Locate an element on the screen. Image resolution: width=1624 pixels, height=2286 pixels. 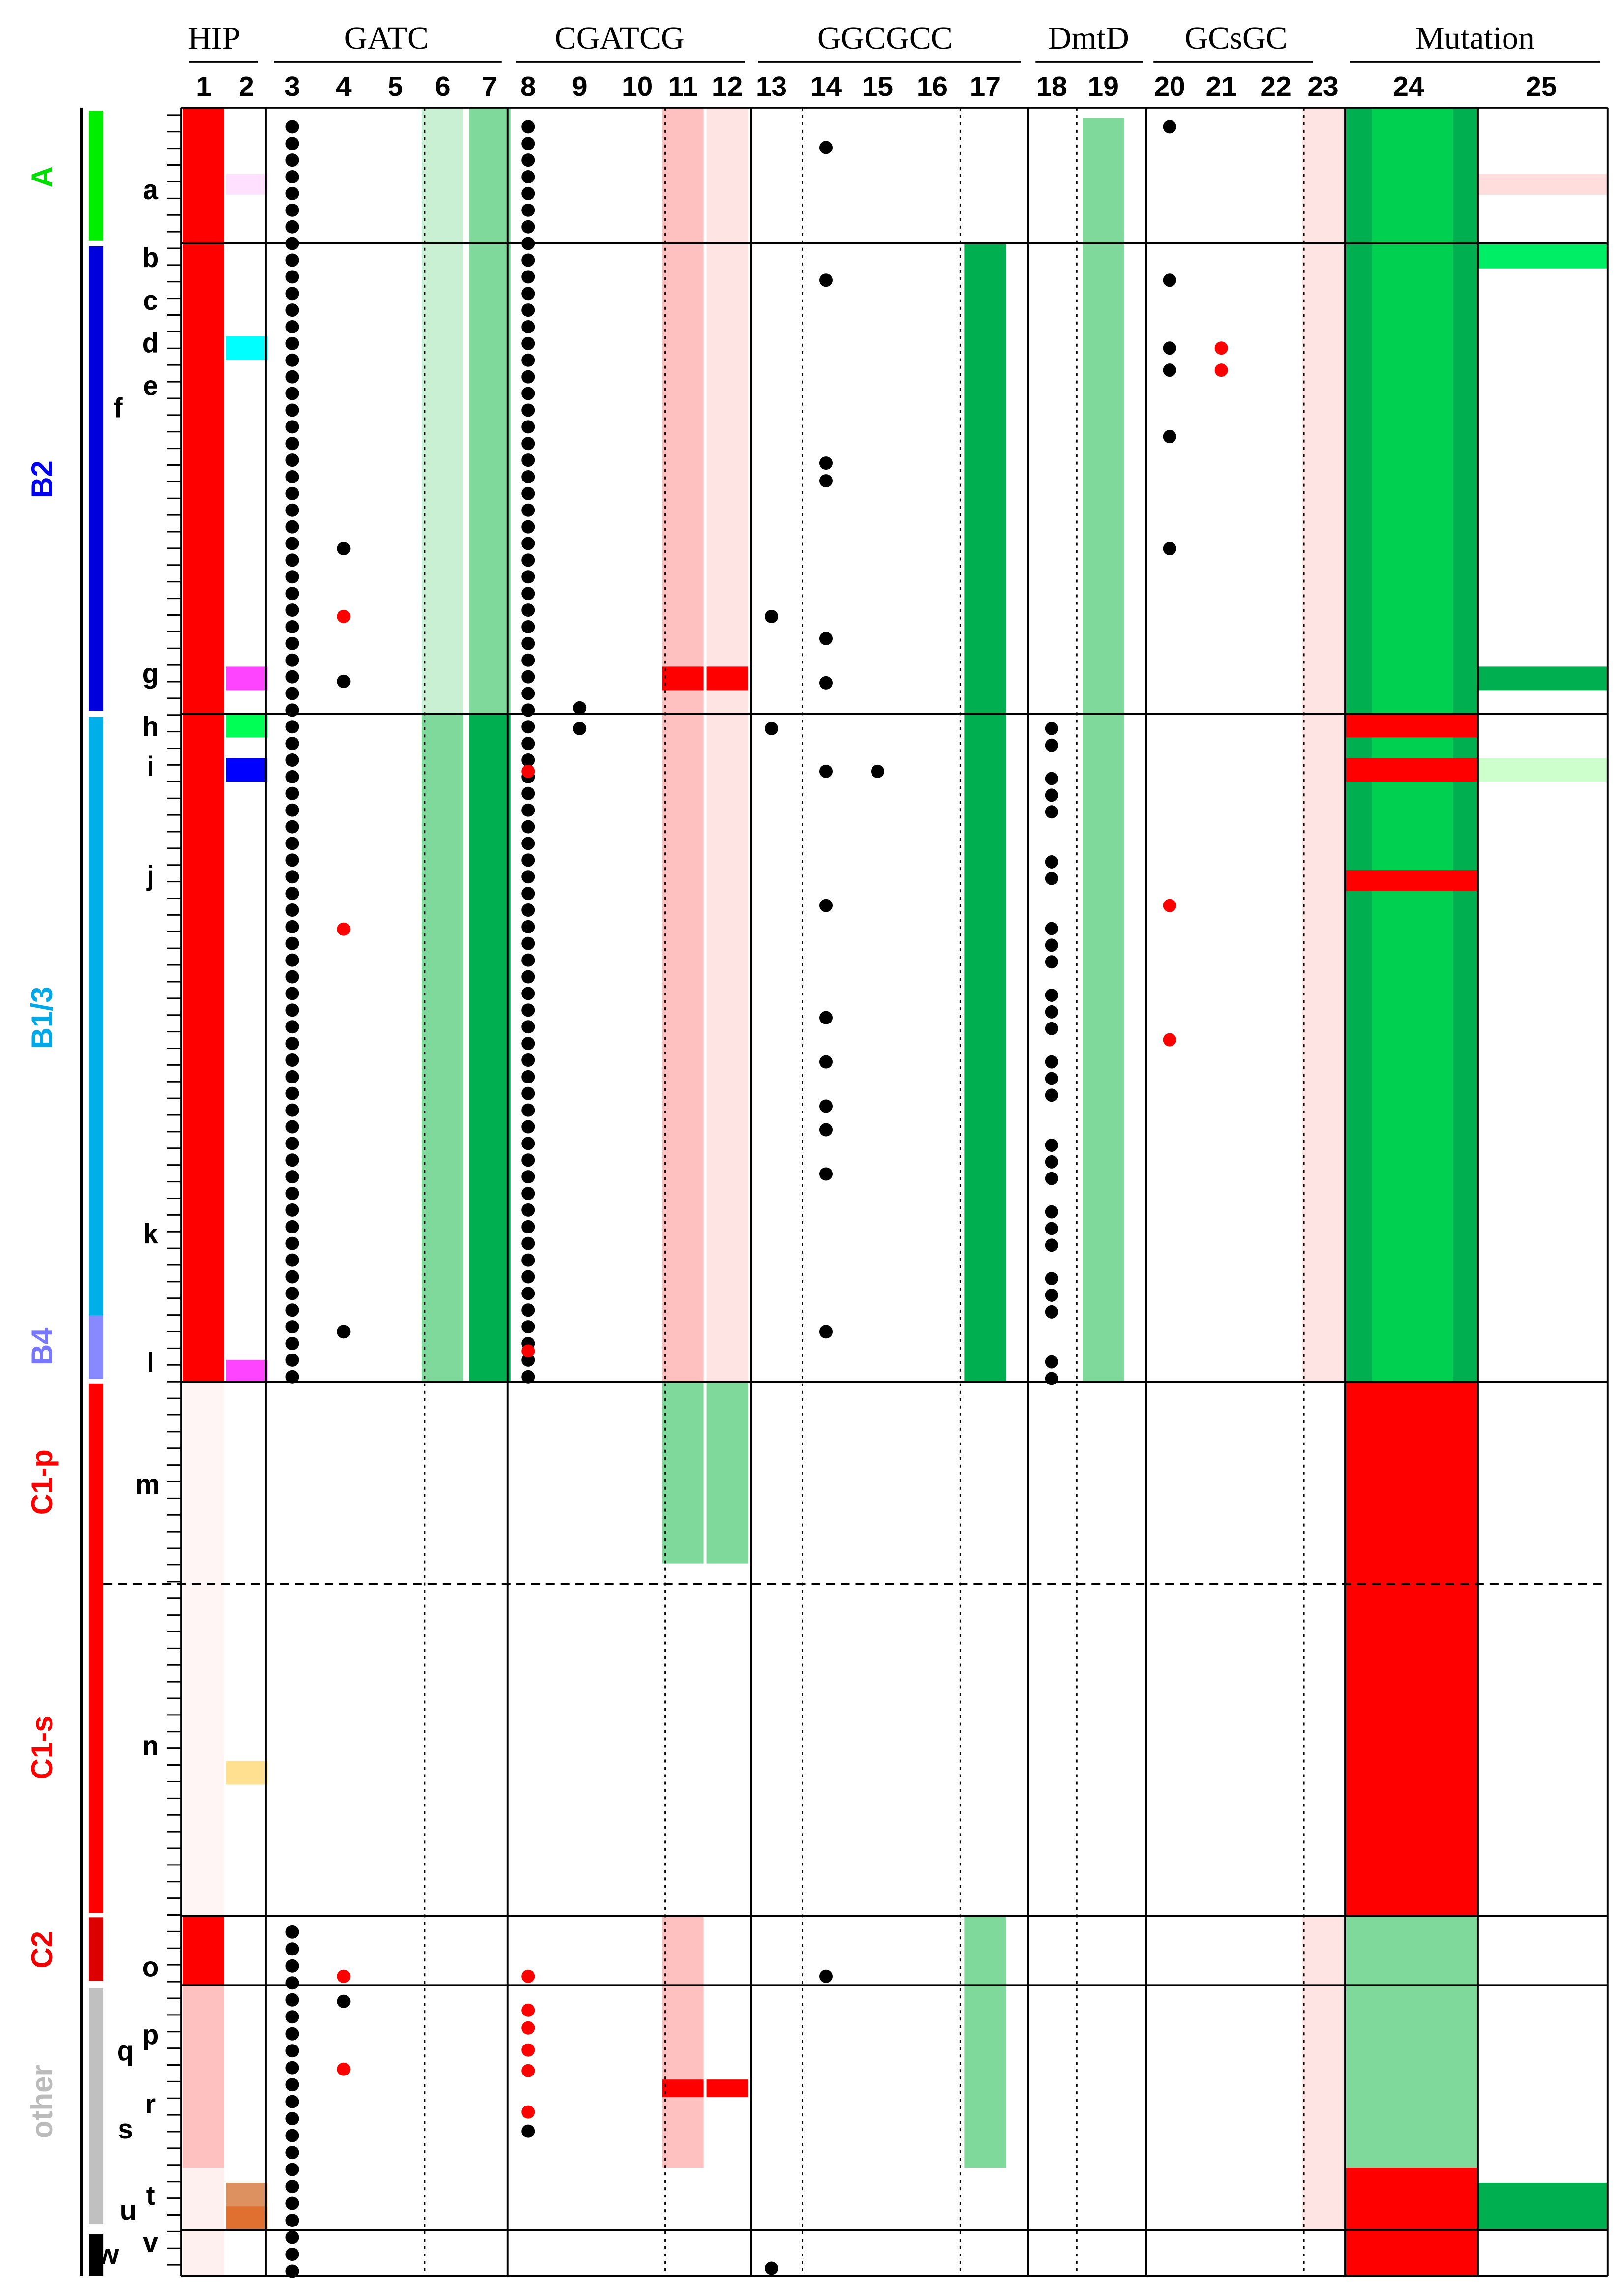
group-label: C1-p is located at coordinates (42, 1482).